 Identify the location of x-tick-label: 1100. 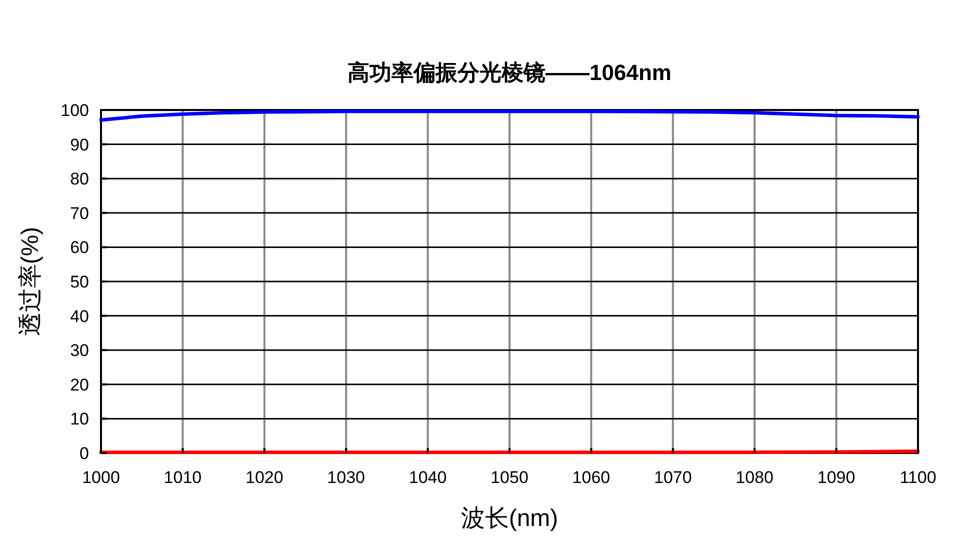
(918, 477).